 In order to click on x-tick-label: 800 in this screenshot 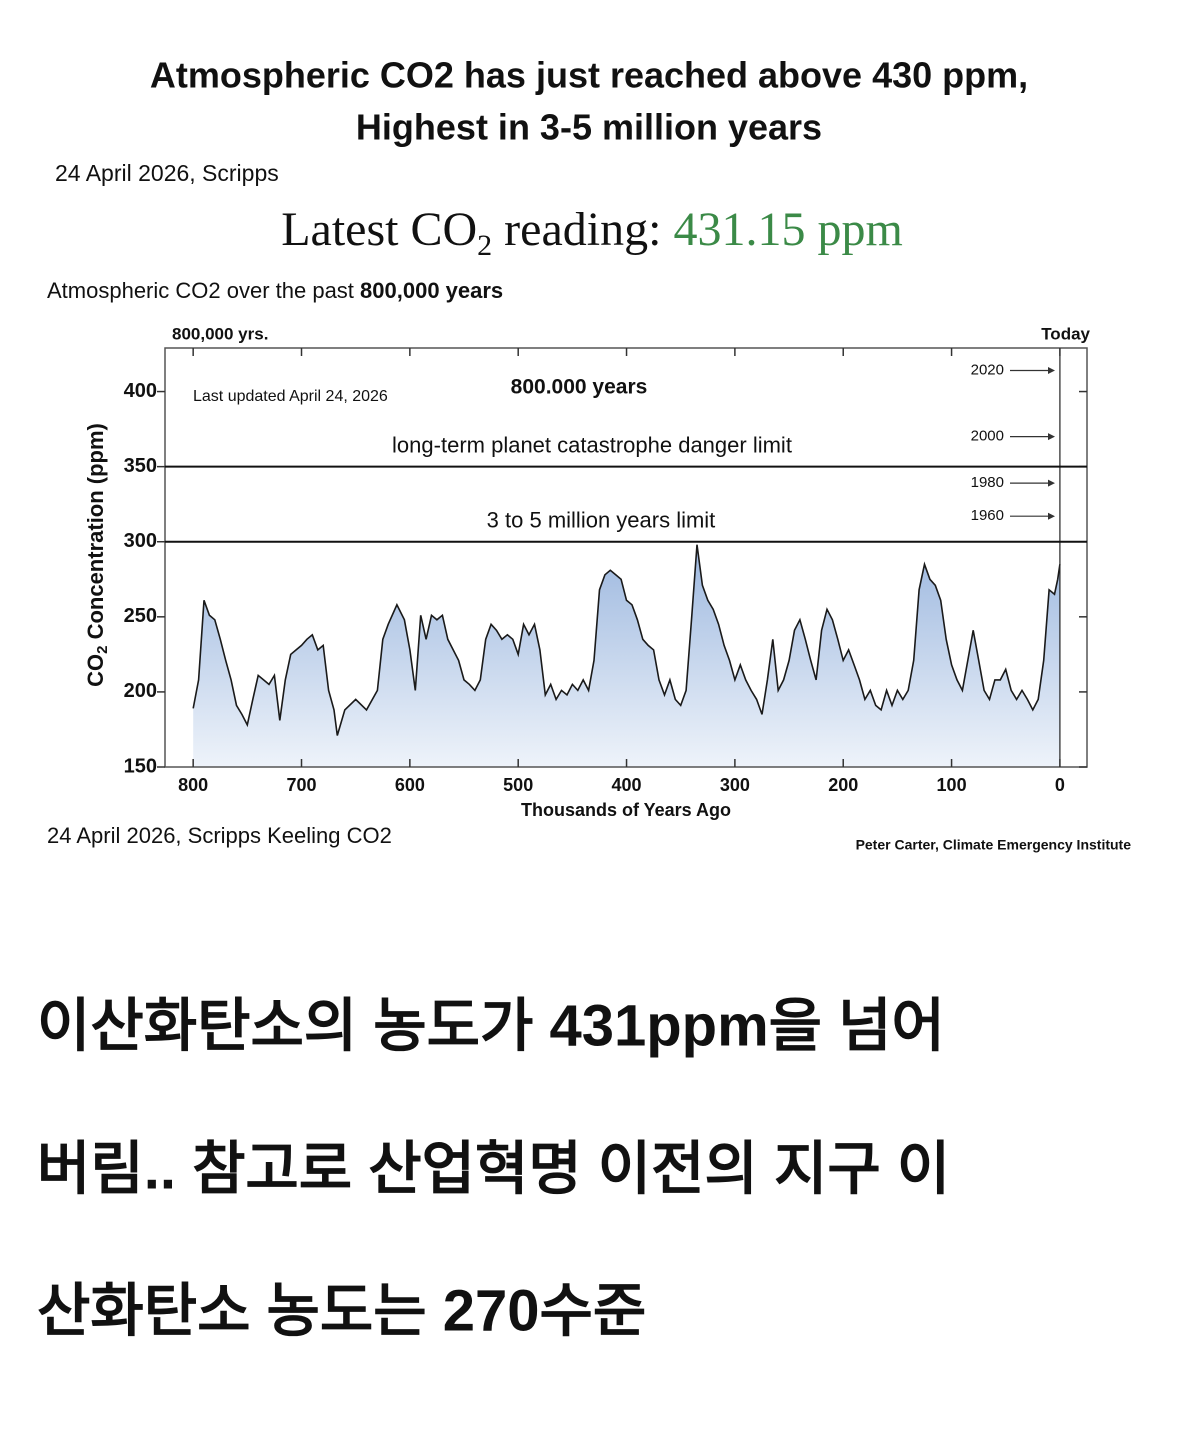, I will do `click(193, 785)`.